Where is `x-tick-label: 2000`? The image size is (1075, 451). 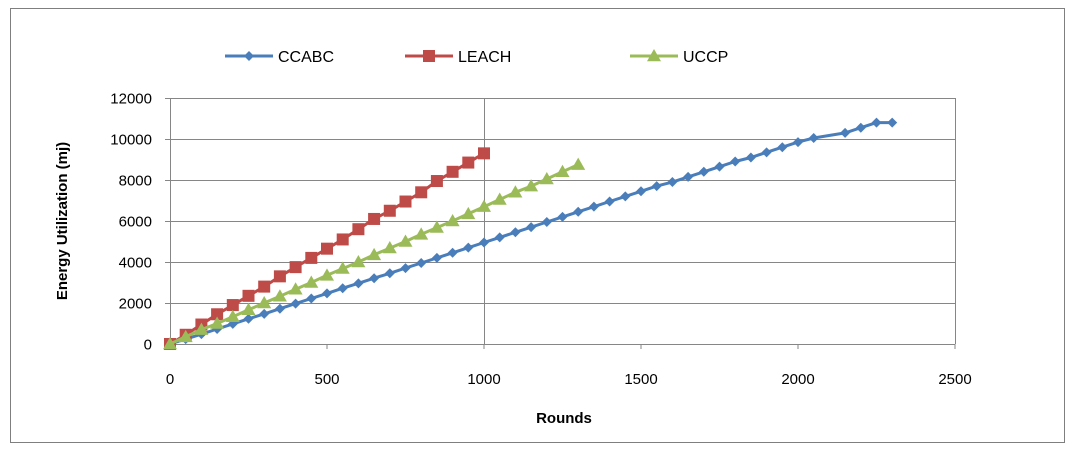 x-tick-label: 2000 is located at coordinates (797, 379).